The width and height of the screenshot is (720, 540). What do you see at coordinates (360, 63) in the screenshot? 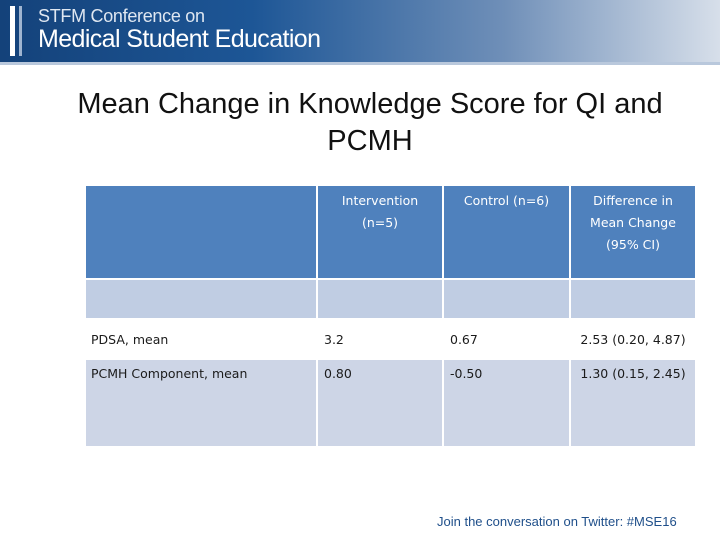
I see `banner-divider` at bounding box center [360, 63].